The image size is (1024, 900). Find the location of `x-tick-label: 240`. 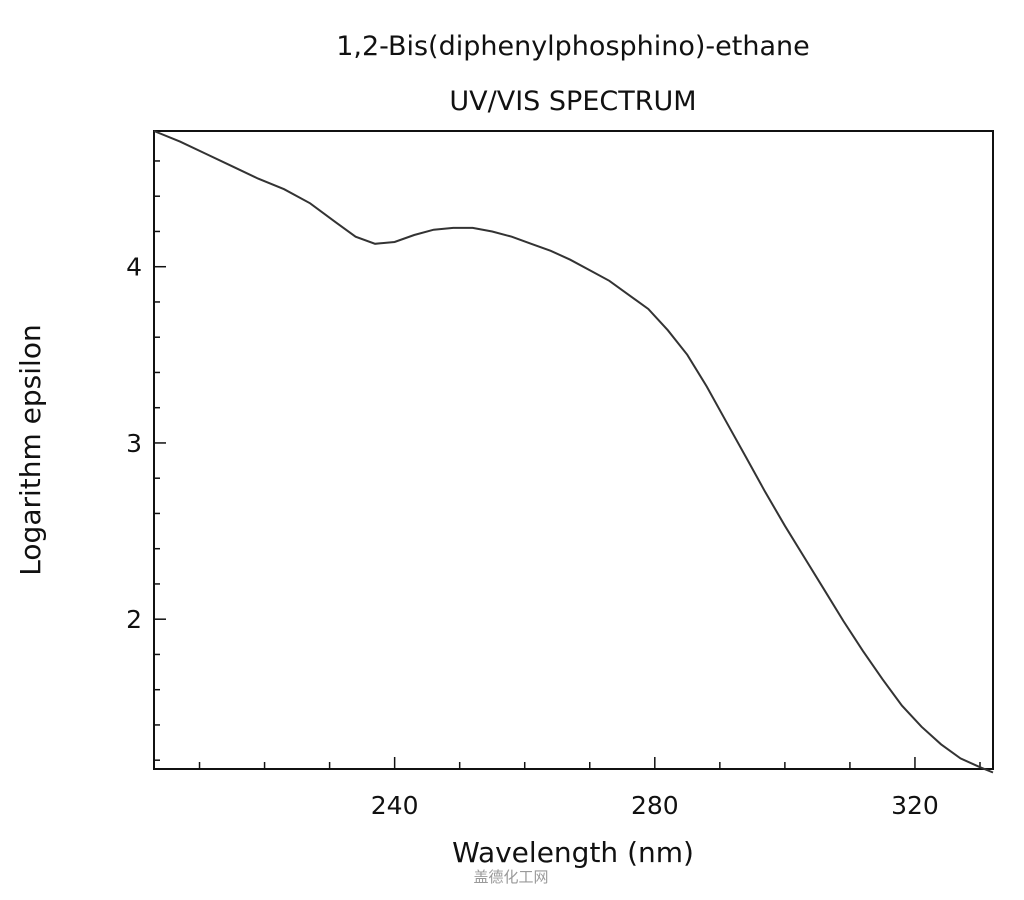

x-tick-label: 240 is located at coordinates (395, 805).